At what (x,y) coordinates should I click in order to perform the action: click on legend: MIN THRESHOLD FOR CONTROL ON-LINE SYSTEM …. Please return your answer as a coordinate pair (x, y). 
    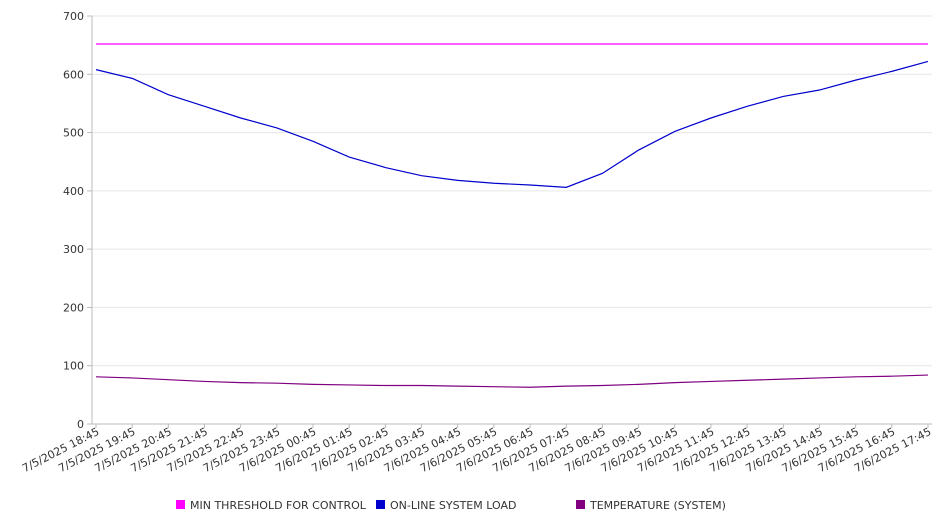
    Looking at the image, I should click on (451, 505).